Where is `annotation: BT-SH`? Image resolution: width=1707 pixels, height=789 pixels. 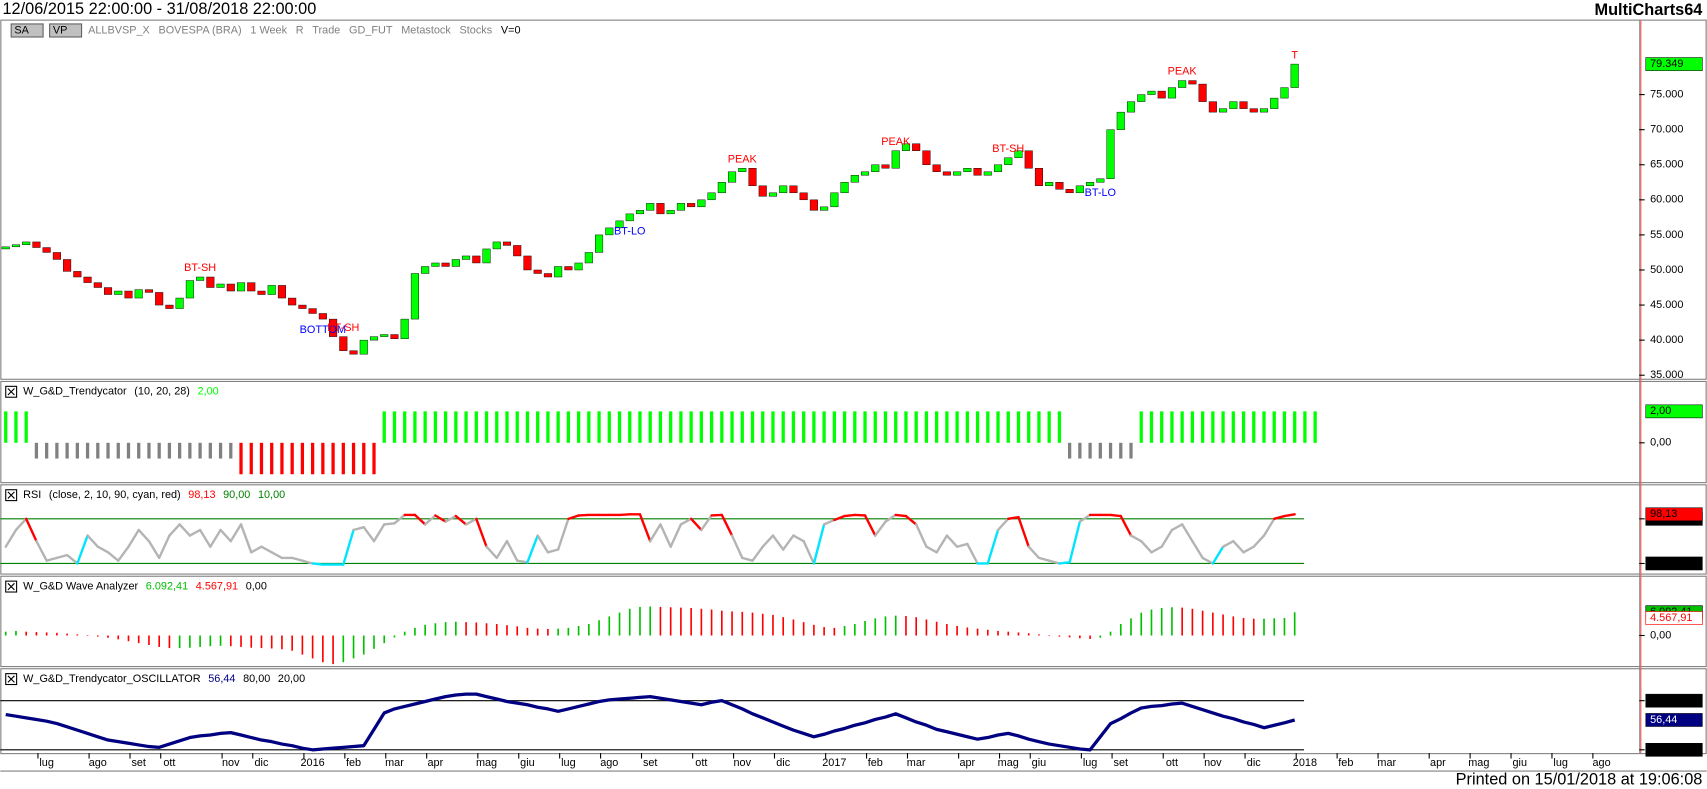 annotation: BT-SH is located at coordinates (200, 268).